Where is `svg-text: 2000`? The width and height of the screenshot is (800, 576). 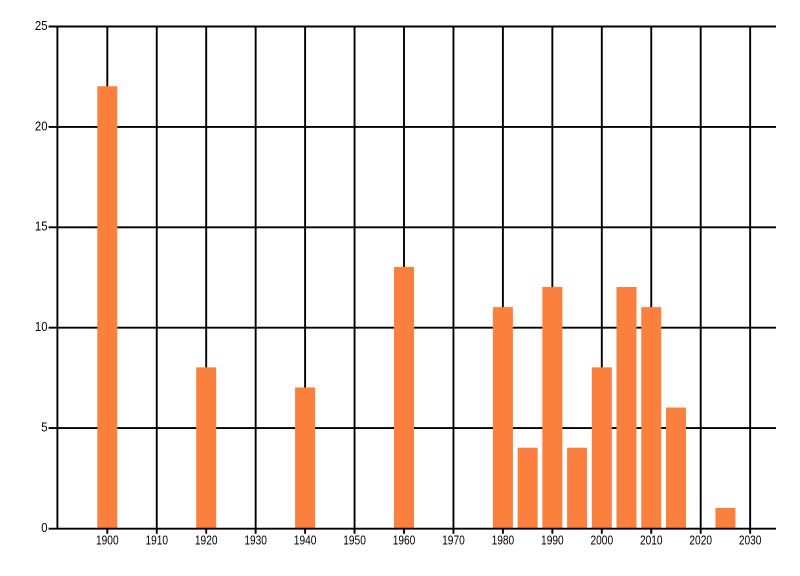 svg-text: 2000 is located at coordinates (602, 540).